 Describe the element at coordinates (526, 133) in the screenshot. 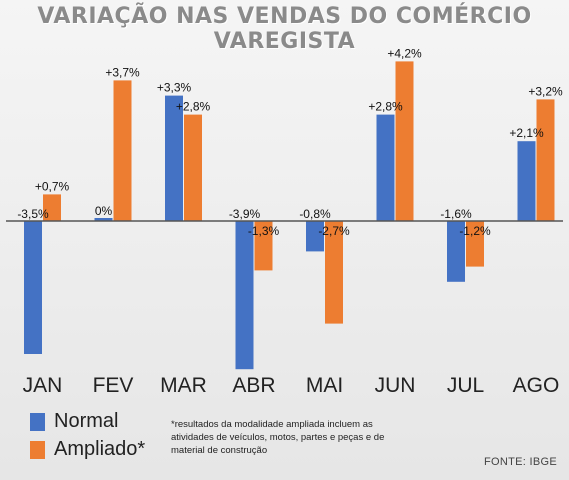

I see `data-label-ago-normal: +2,1%` at that location.